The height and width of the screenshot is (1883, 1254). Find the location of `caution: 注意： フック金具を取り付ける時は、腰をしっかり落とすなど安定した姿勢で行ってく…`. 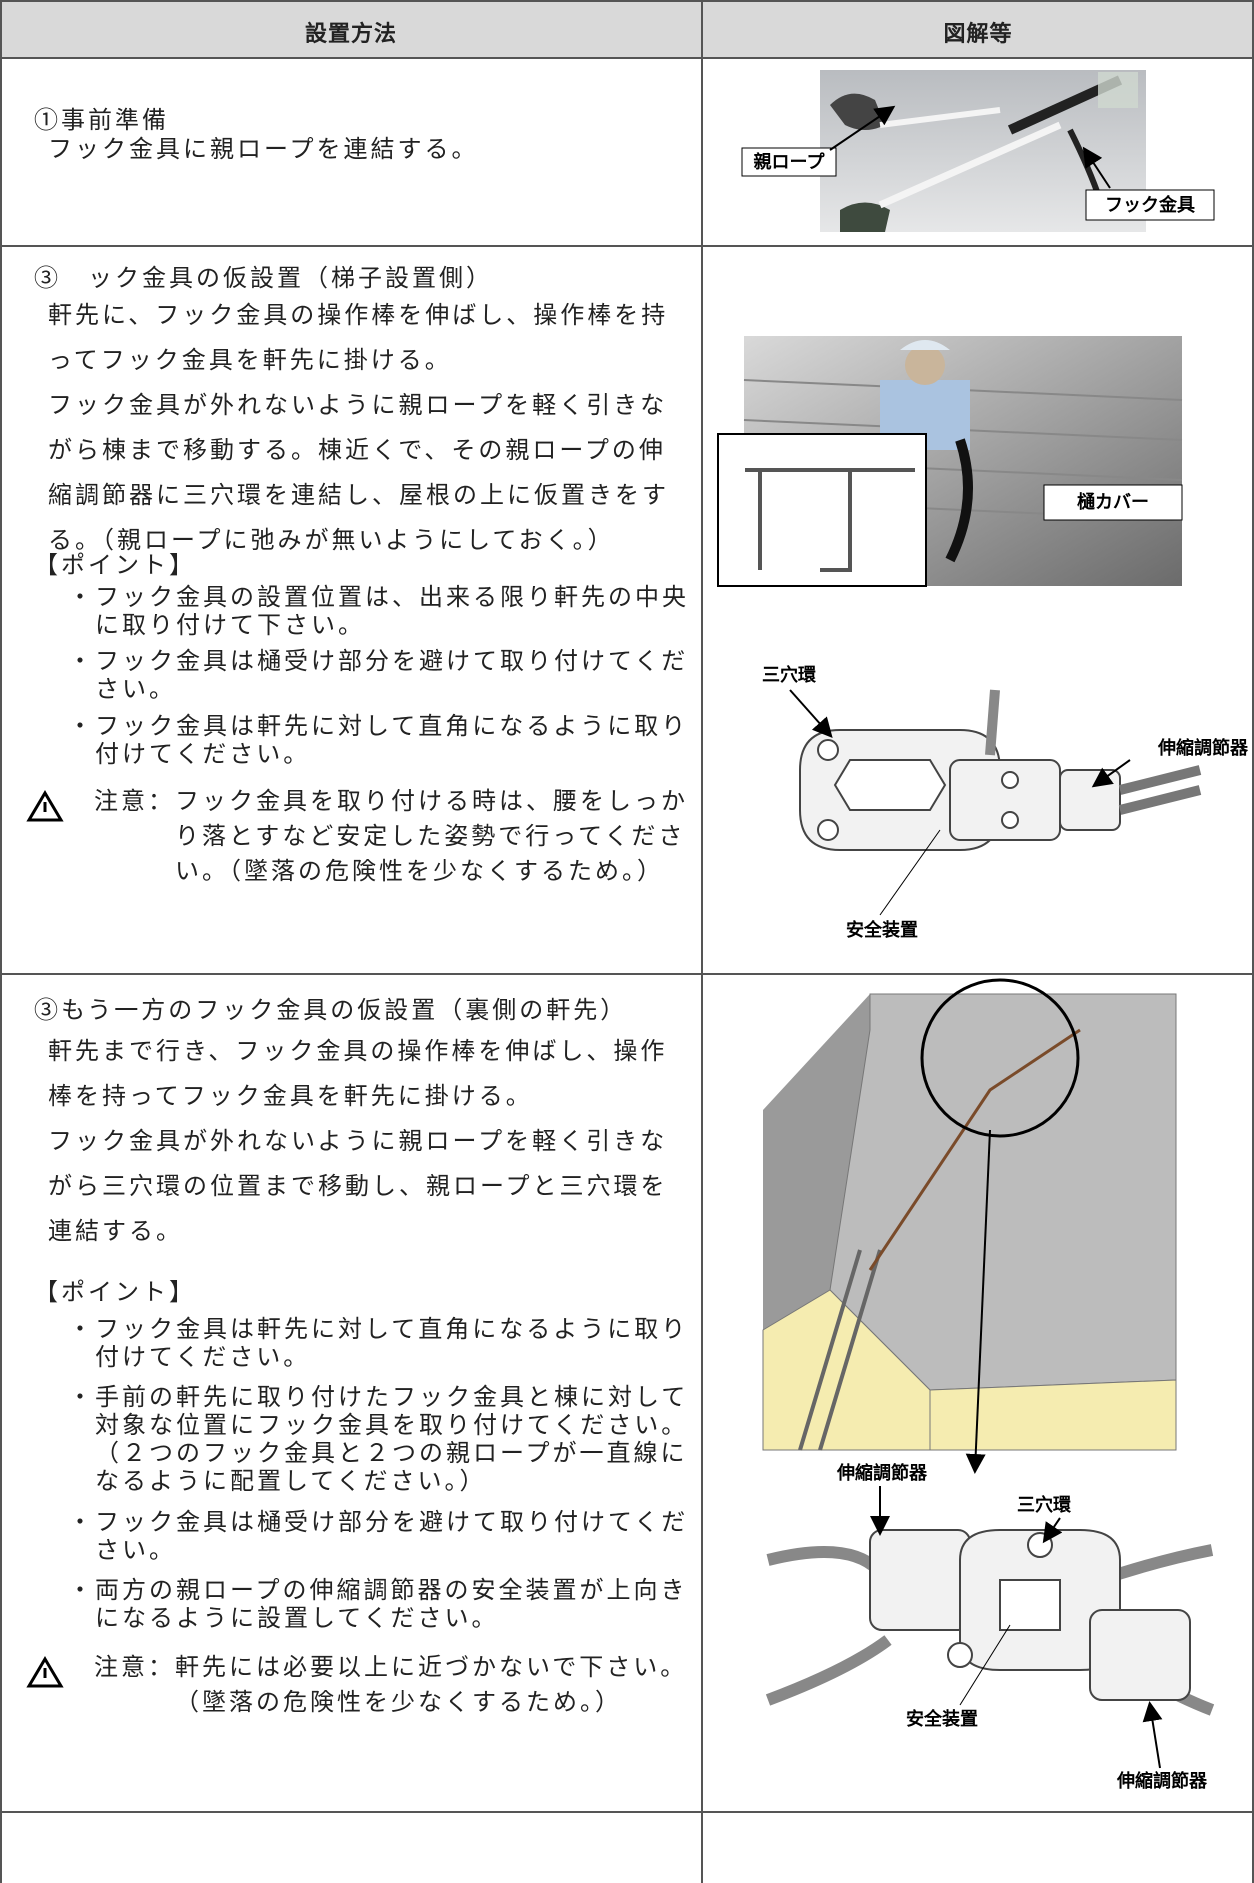

caution: 注意： フック金具を取り付ける時は、腰をしっかり落とすなど安定した姿勢で行ってく… is located at coordinates (394, 837).